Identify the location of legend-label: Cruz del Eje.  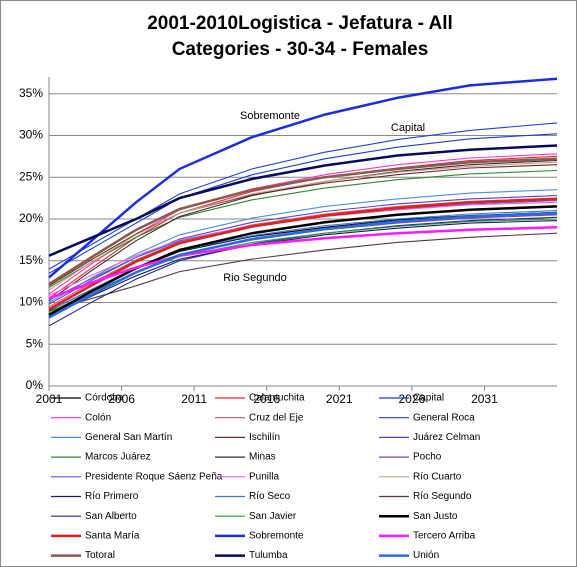
(276, 417).